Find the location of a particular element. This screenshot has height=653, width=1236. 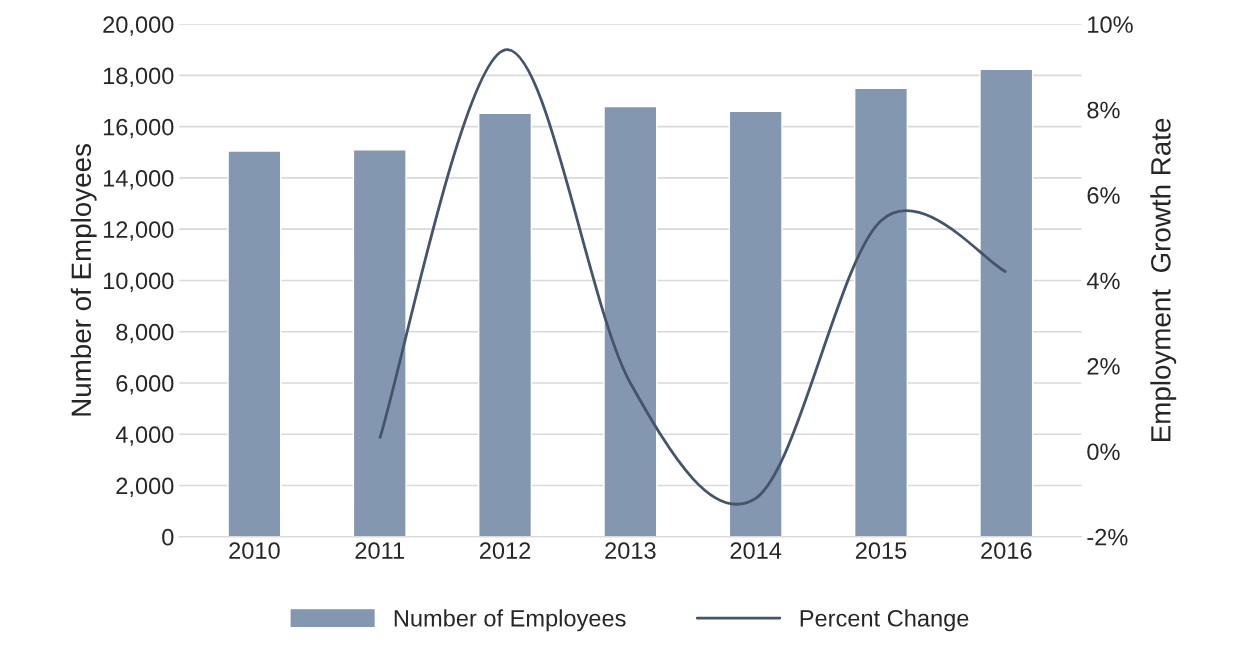

y2-tick-label: -2% is located at coordinates (1107, 537).